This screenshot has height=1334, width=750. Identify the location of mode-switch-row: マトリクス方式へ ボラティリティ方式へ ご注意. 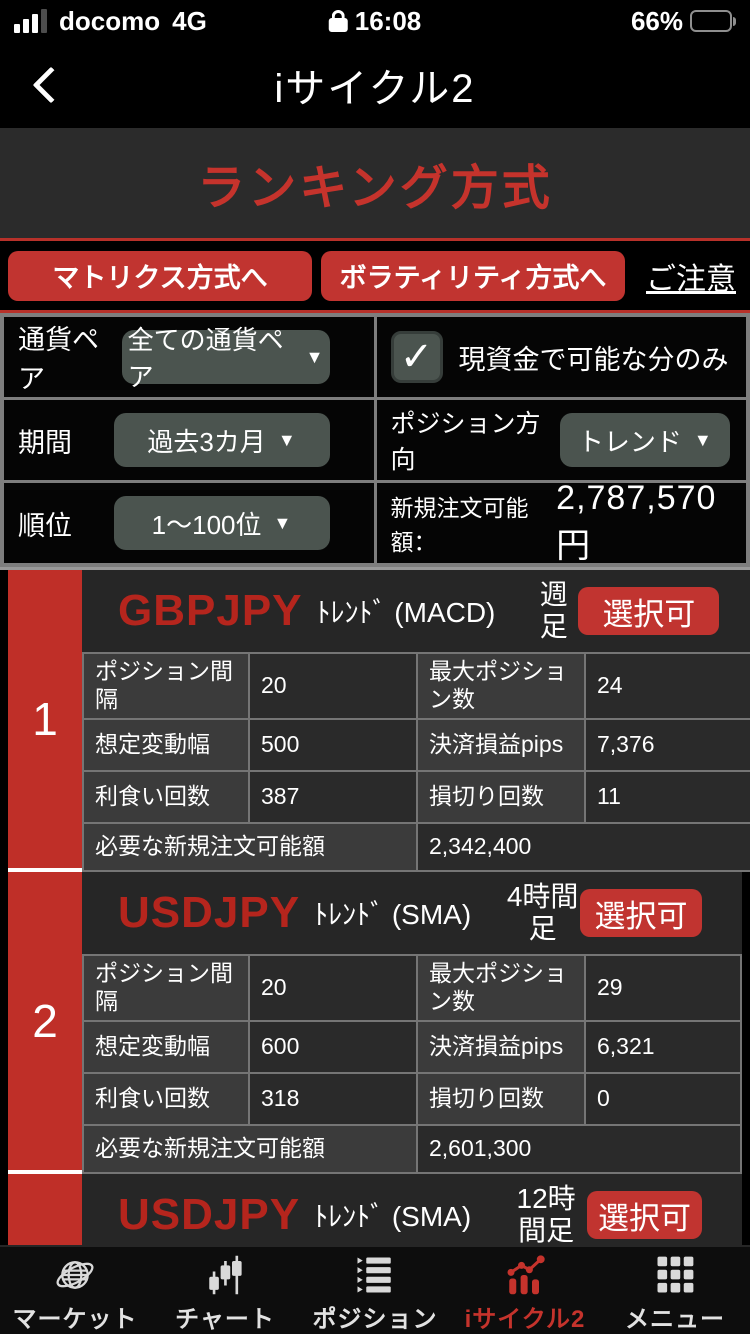
(375, 277).